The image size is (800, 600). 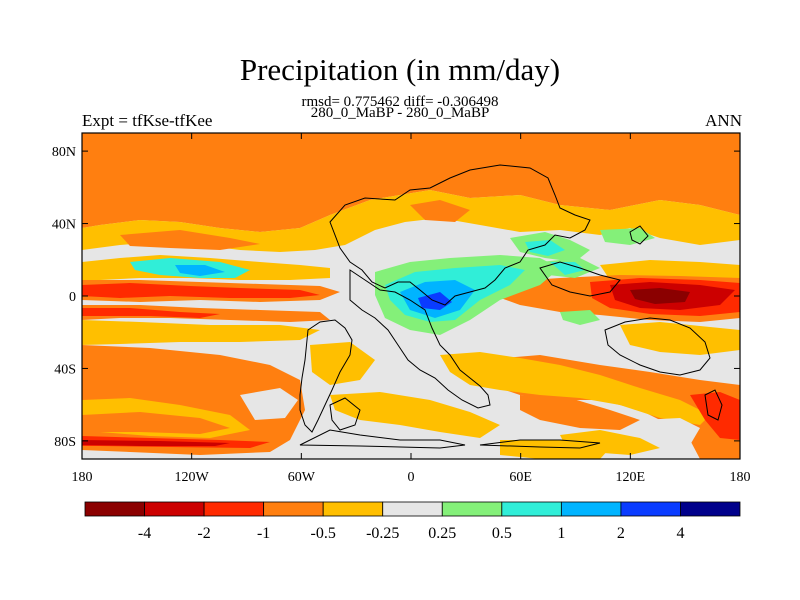 I want to click on field-eq-red, so click(x=201, y=290).